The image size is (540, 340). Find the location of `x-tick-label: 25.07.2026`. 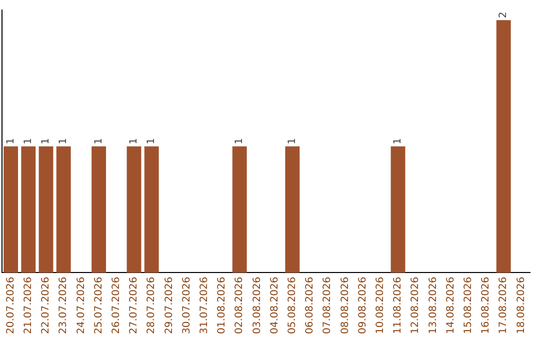

x-tick-label: 25.07.2026 is located at coordinates (98, 305).